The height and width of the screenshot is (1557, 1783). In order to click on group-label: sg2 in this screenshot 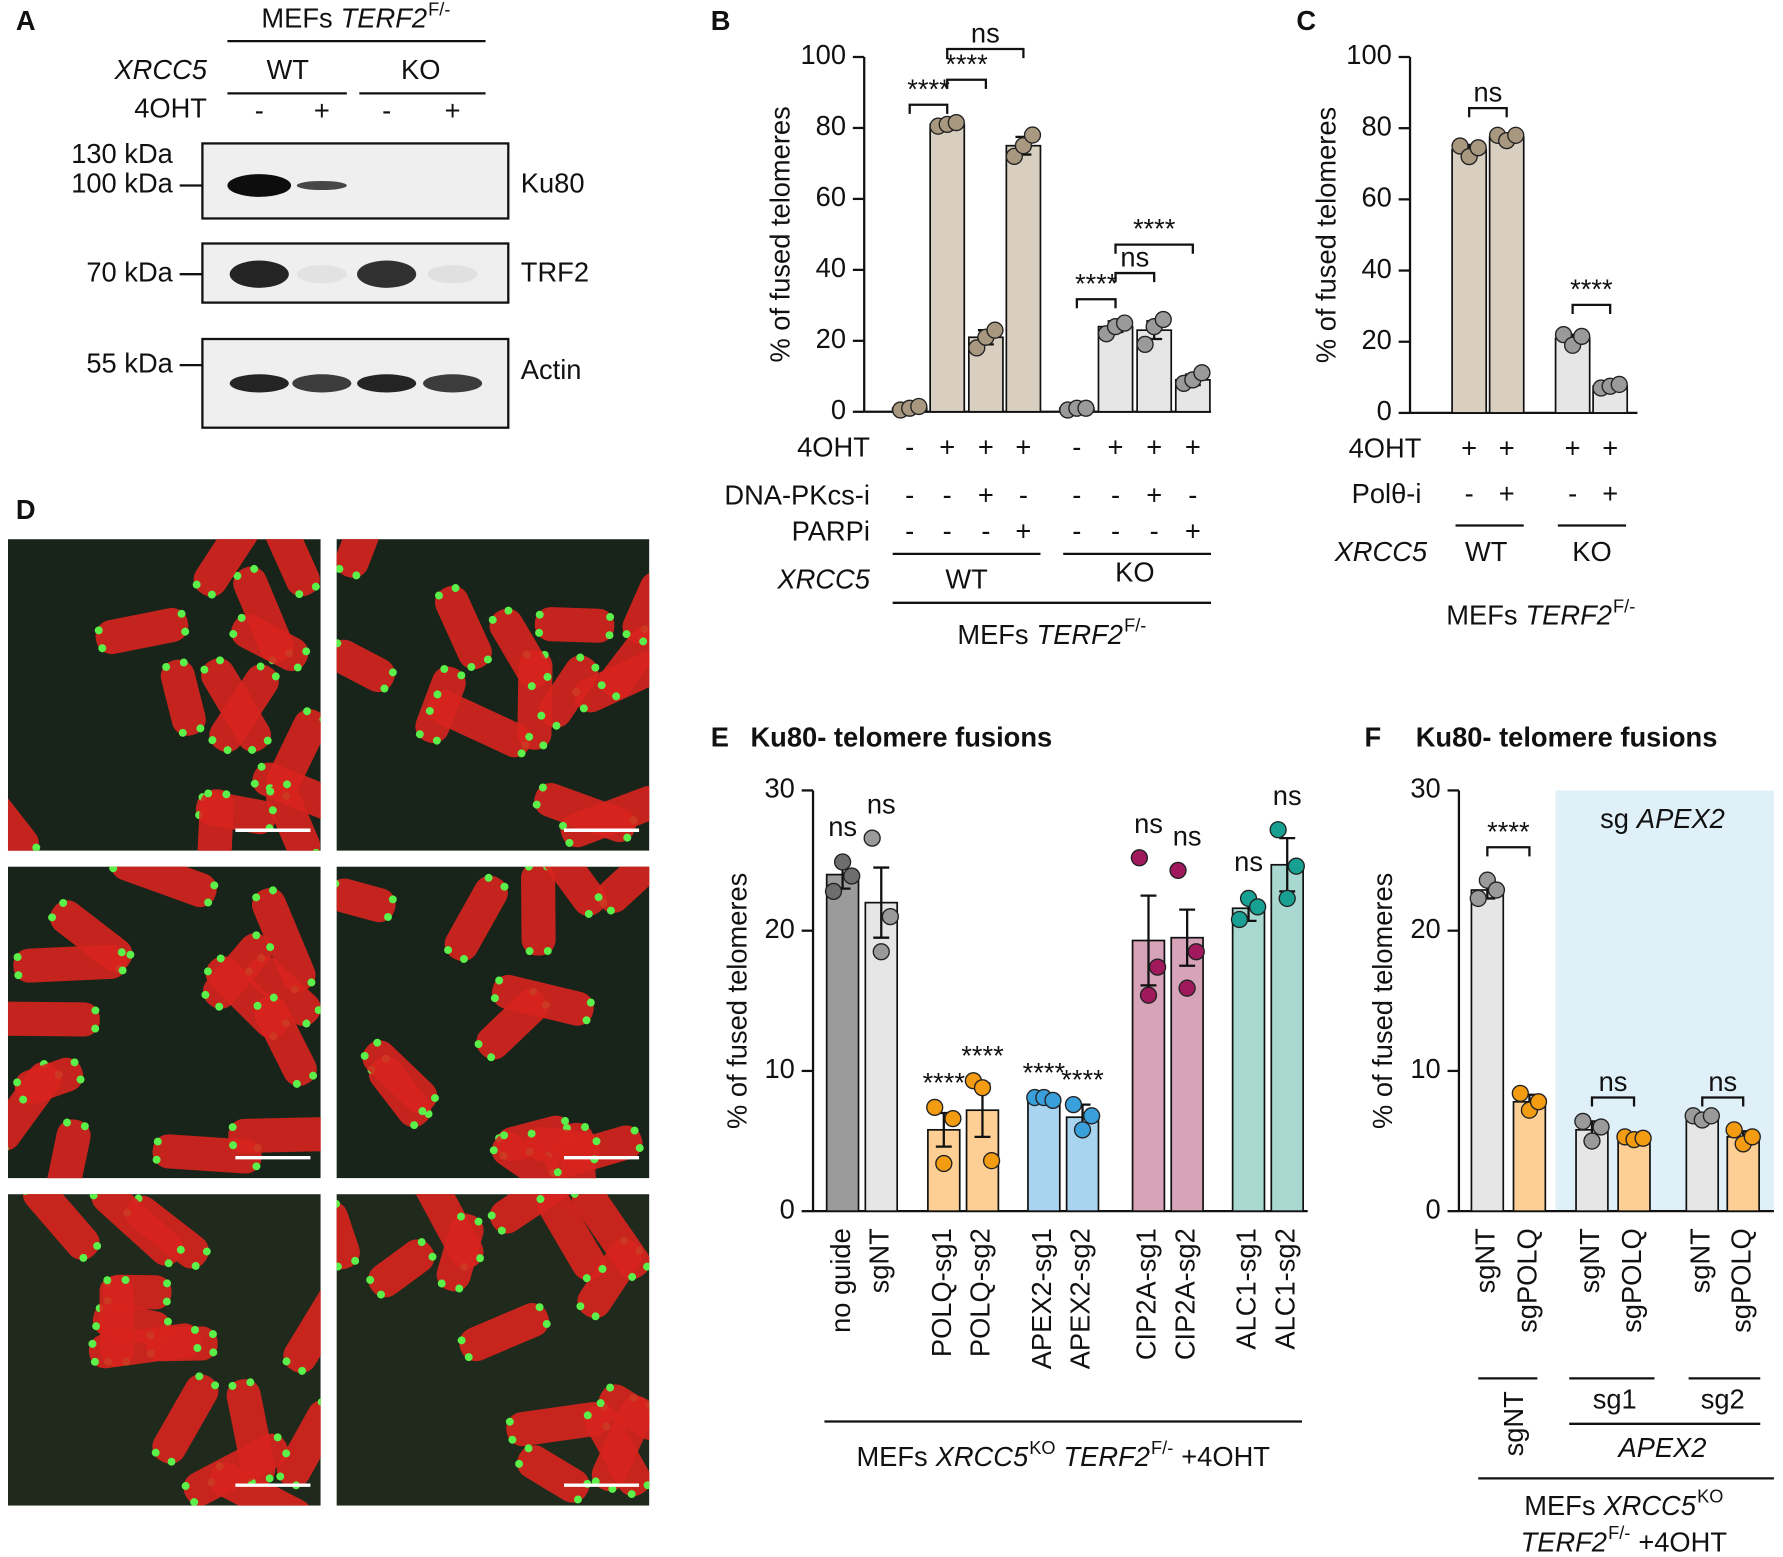, I will do `click(1723, 1398)`.